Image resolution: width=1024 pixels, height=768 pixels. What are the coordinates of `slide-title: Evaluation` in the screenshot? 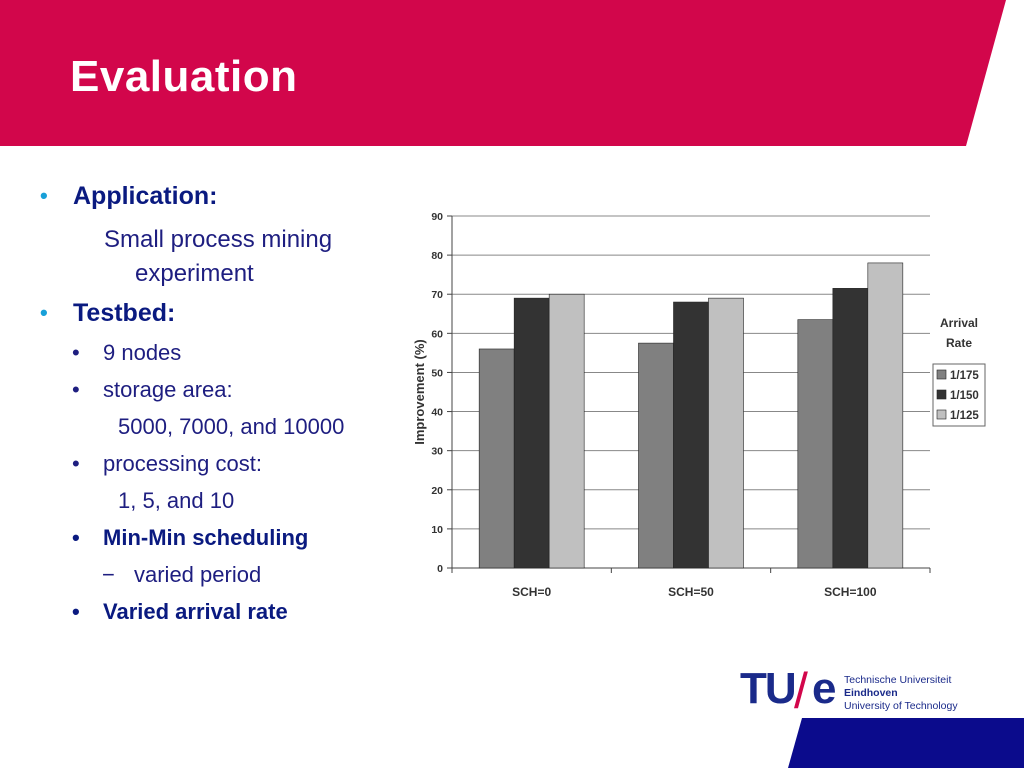 It's located at (184, 76).